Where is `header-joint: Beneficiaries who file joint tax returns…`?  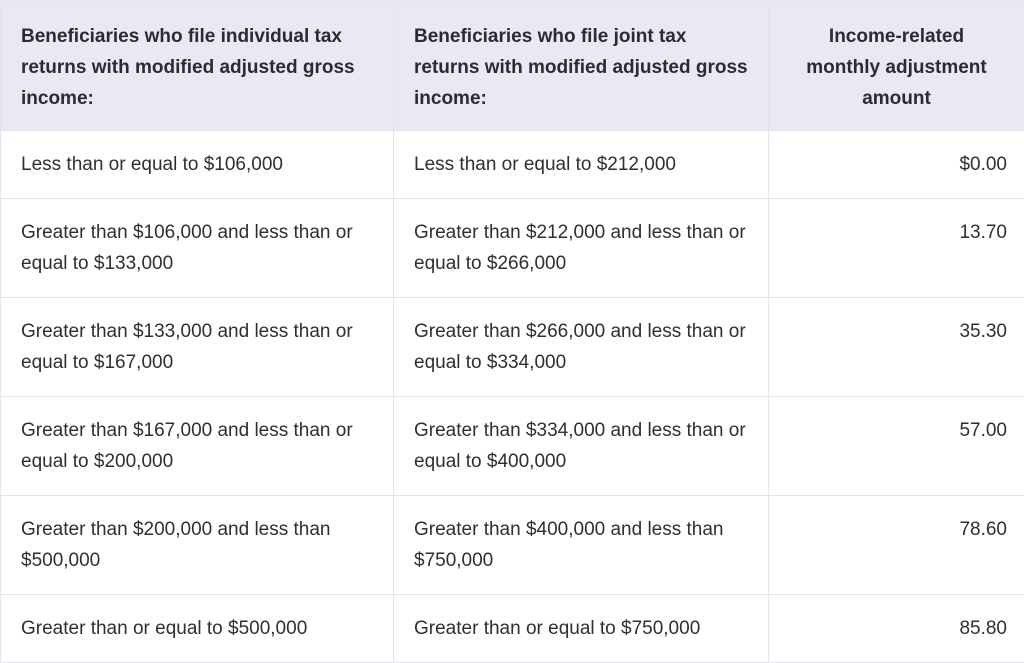
header-joint: Beneficiaries who file joint tax returns… is located at coordinates (581, 66).